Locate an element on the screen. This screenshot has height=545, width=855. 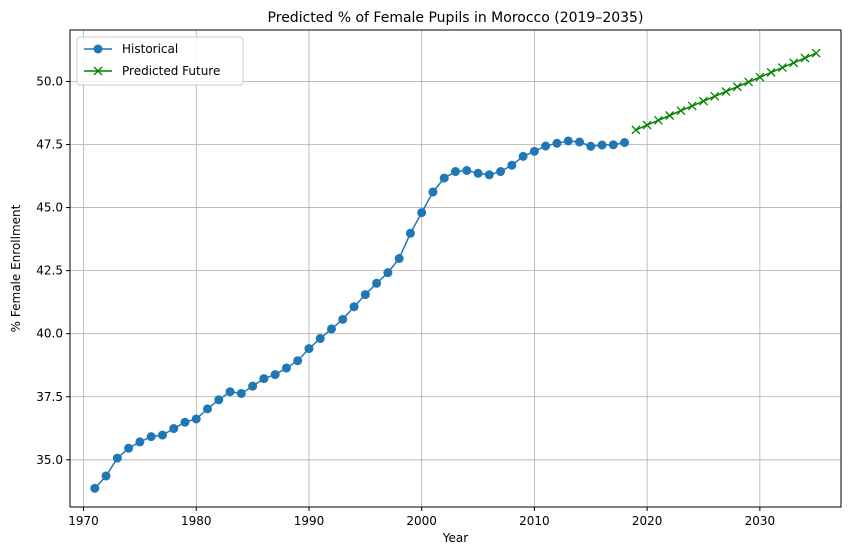
legend-box is located at coordinates (160, 61).